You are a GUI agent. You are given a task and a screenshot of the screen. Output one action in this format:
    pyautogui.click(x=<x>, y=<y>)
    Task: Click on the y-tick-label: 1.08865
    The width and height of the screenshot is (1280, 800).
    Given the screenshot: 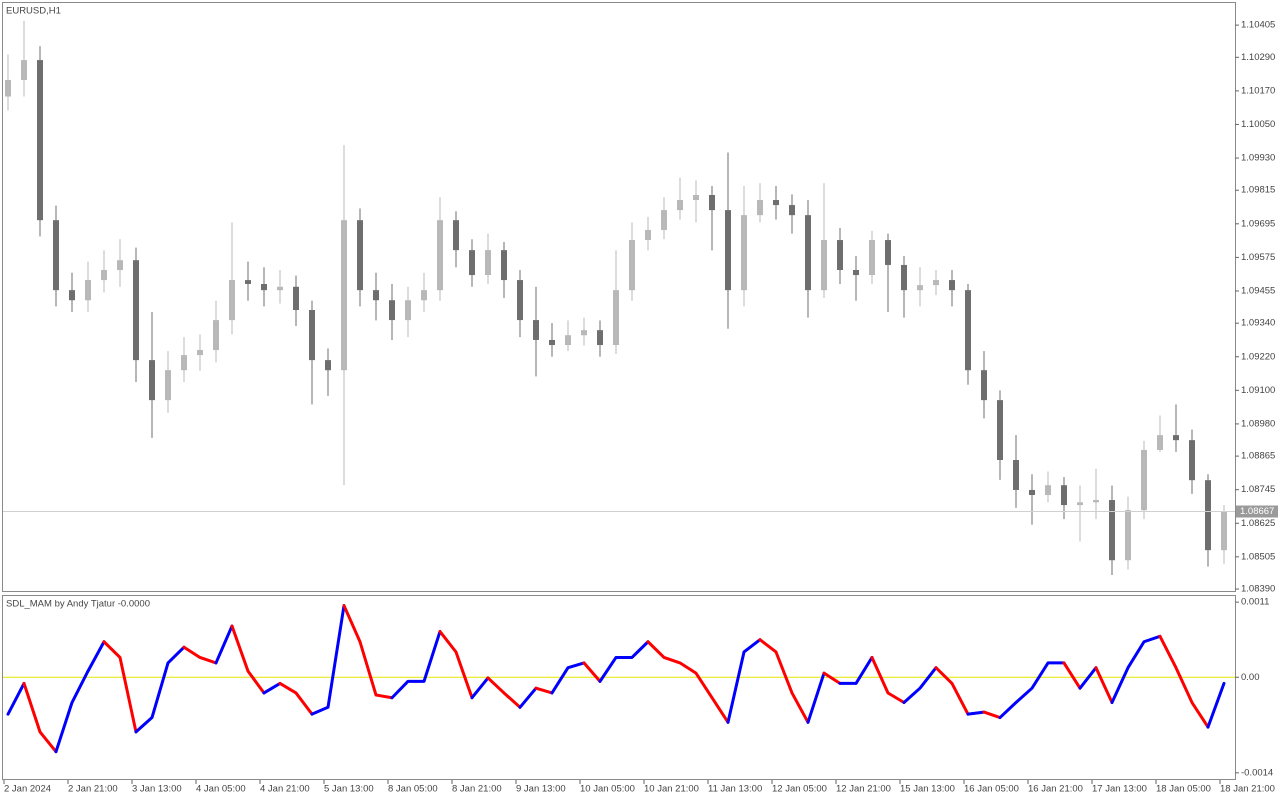 What is the action you would take?
    pyautogui.click(x=1258, y=456)
    